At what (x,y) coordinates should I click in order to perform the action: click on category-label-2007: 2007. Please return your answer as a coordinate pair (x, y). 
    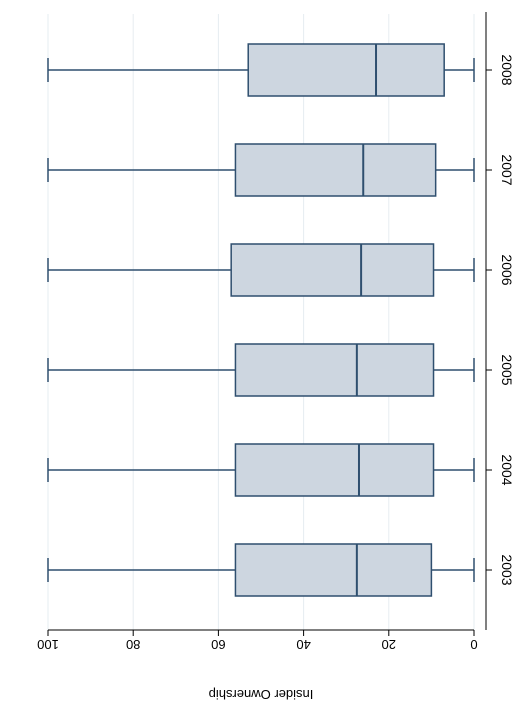
    Looking at the image, I should click on (507, 169).